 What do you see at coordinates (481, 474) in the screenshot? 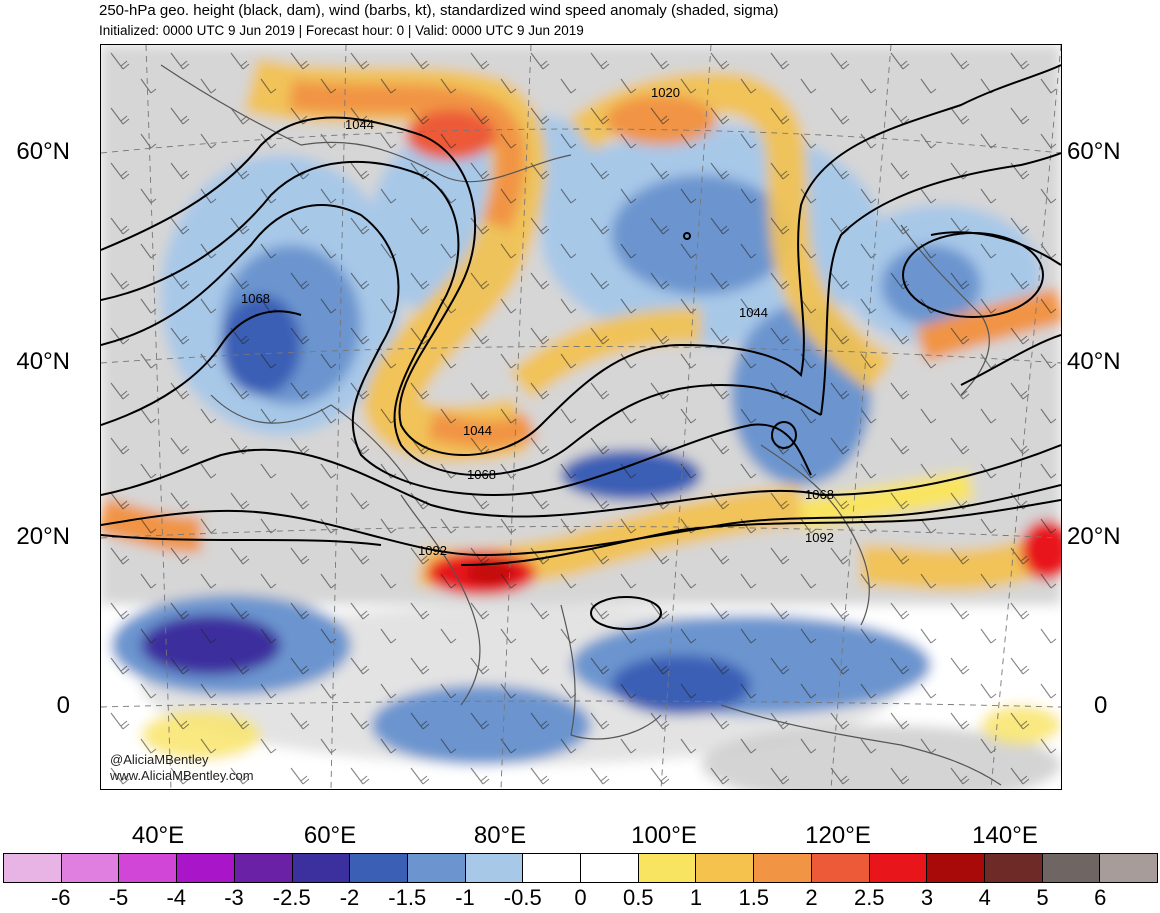
I see `contour-label-6: 1068` at bounding box center [481, 474].